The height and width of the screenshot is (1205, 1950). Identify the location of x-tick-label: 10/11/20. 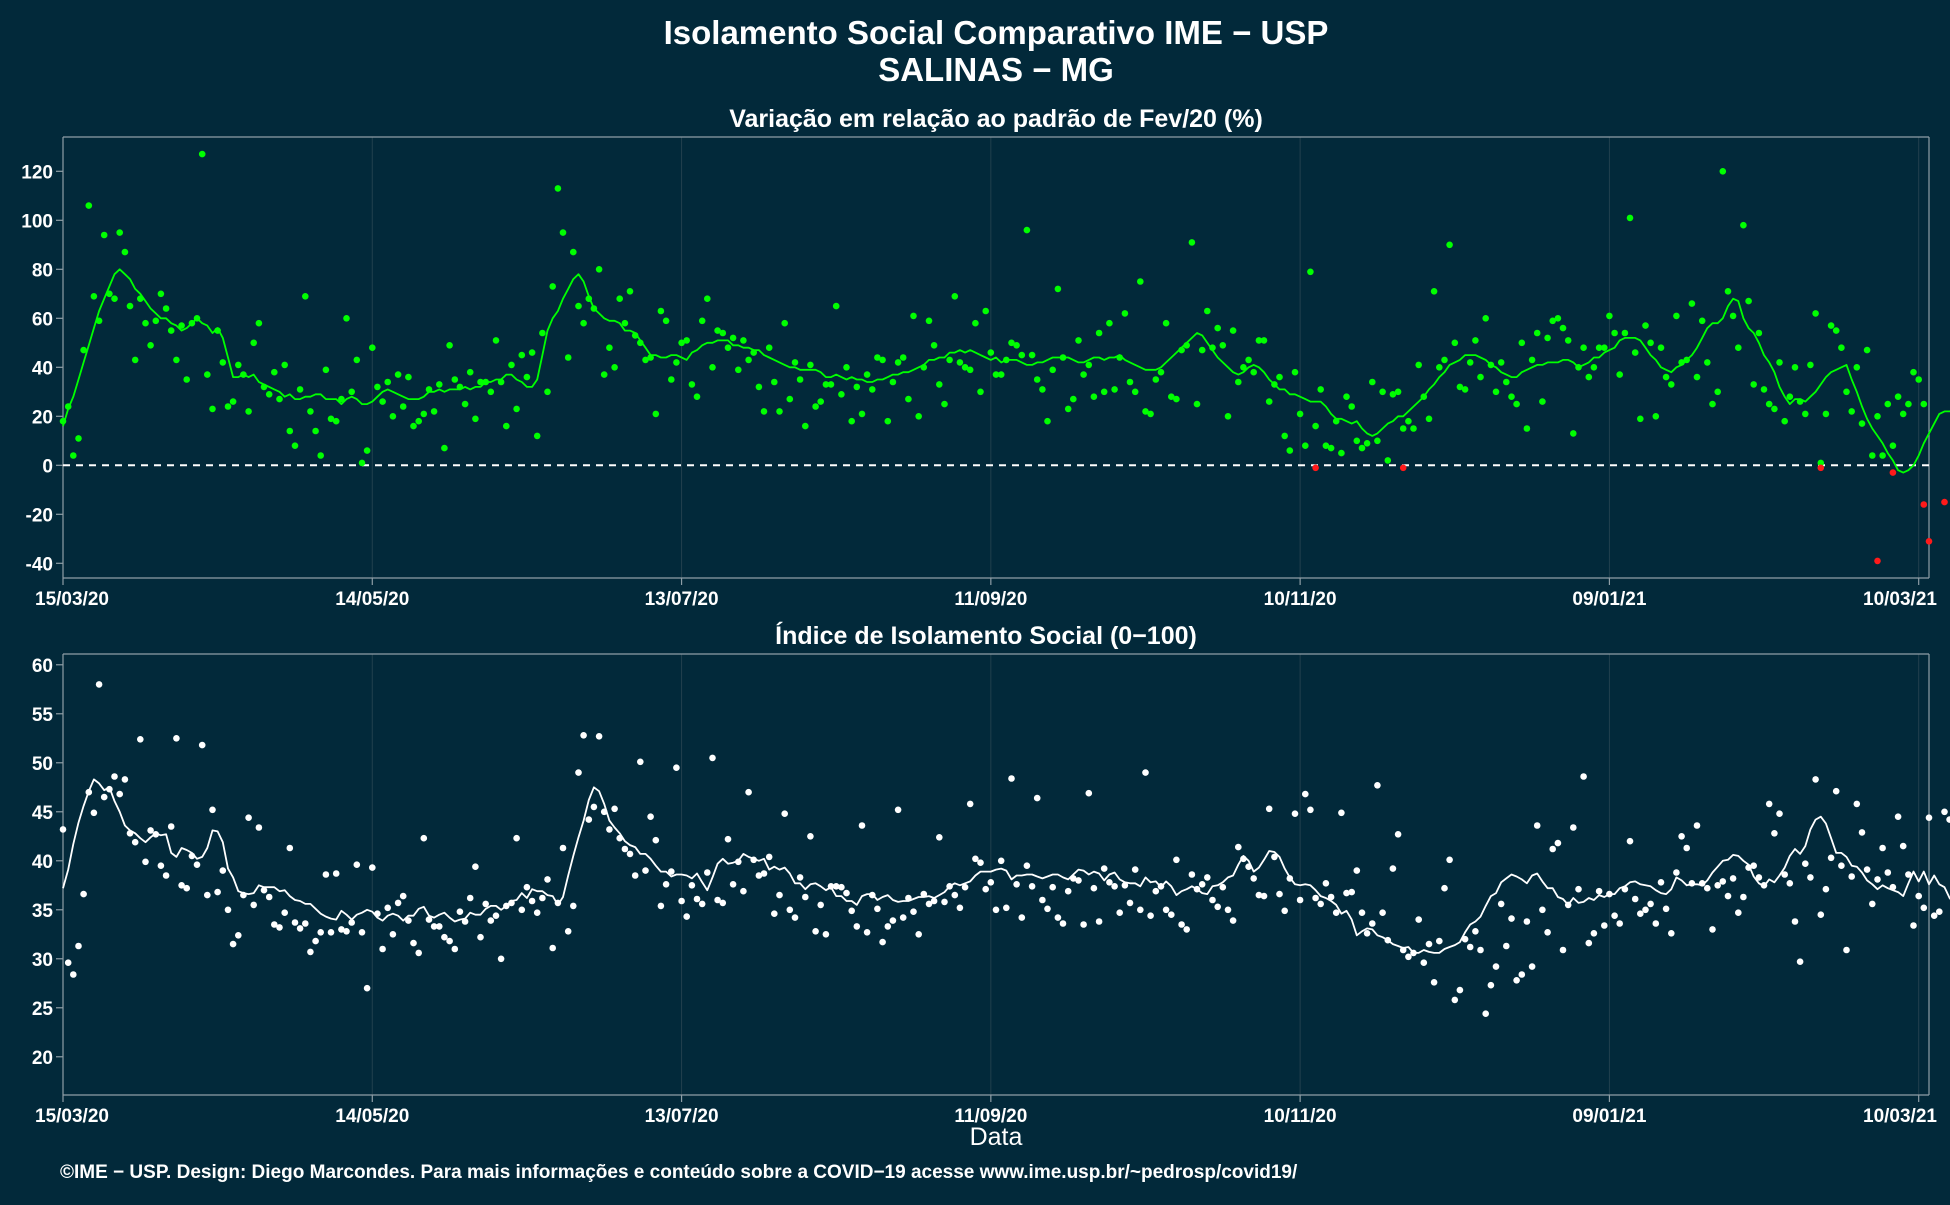
(1300, 1116).